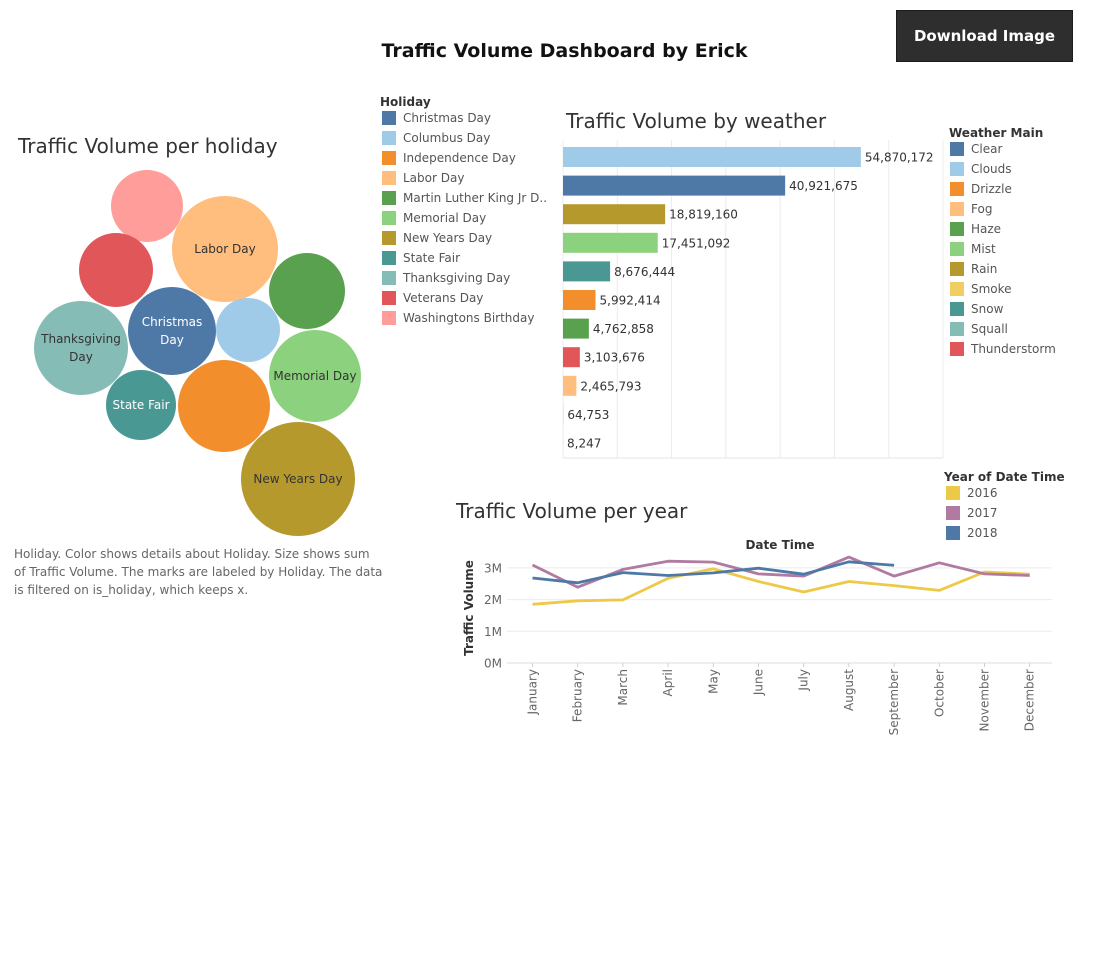  I want to click on legend-label: State Fair, so click(431, 258).